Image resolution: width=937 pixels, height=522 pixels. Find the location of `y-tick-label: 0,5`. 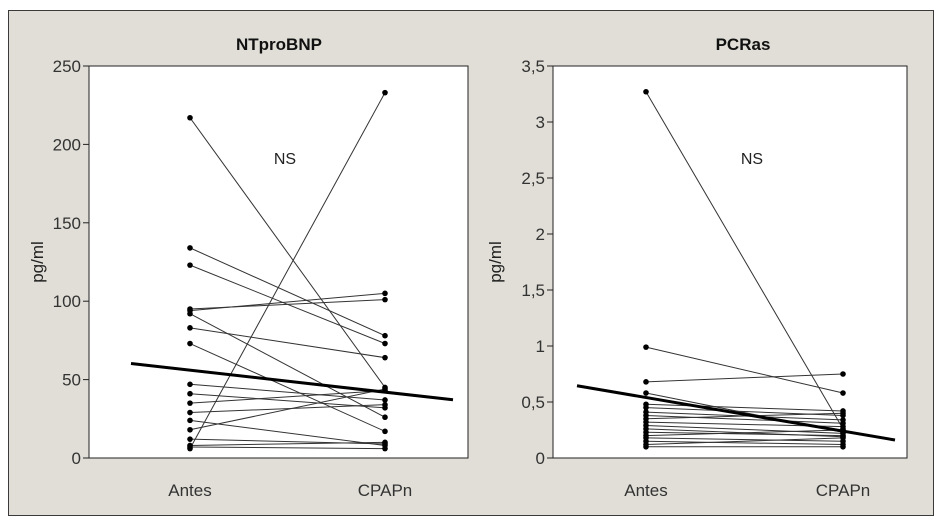

y-tick-label: 0,5 is located at coordinates (533, 402).